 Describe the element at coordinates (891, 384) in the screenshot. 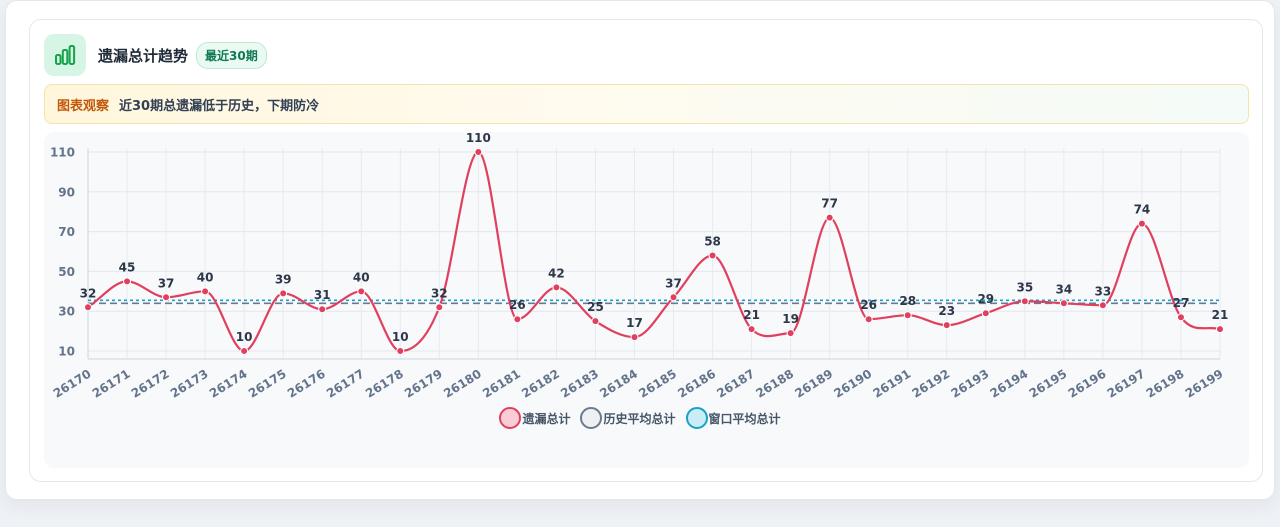

I see `x-tick-label: 26191` at that location.